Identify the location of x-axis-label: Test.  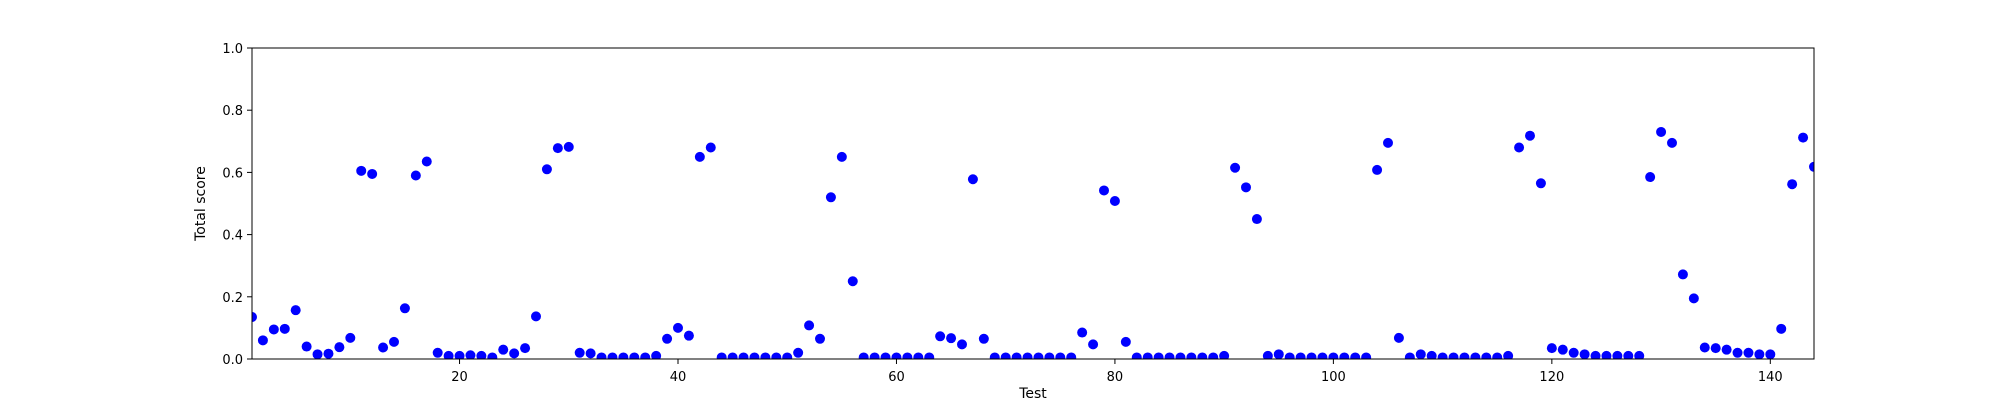
(1032, 393).